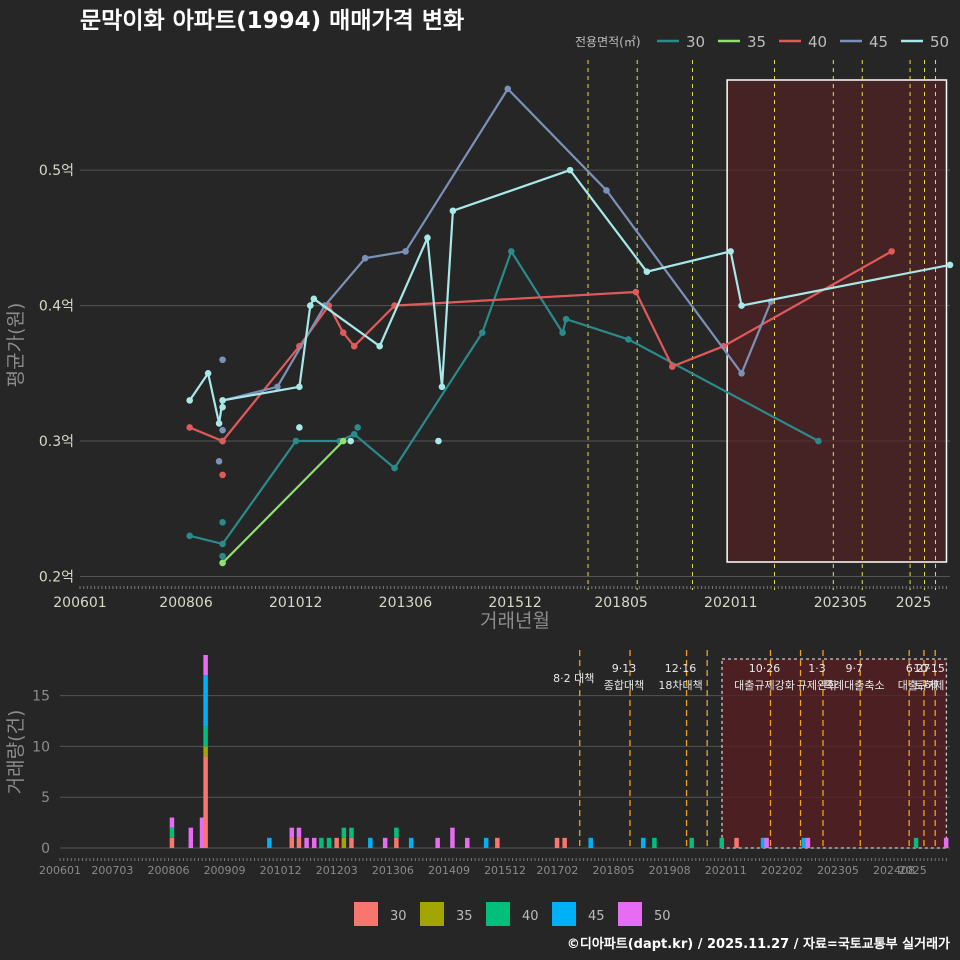  I want to click on volume-x-tick-label: 202011, so click(726, 870).